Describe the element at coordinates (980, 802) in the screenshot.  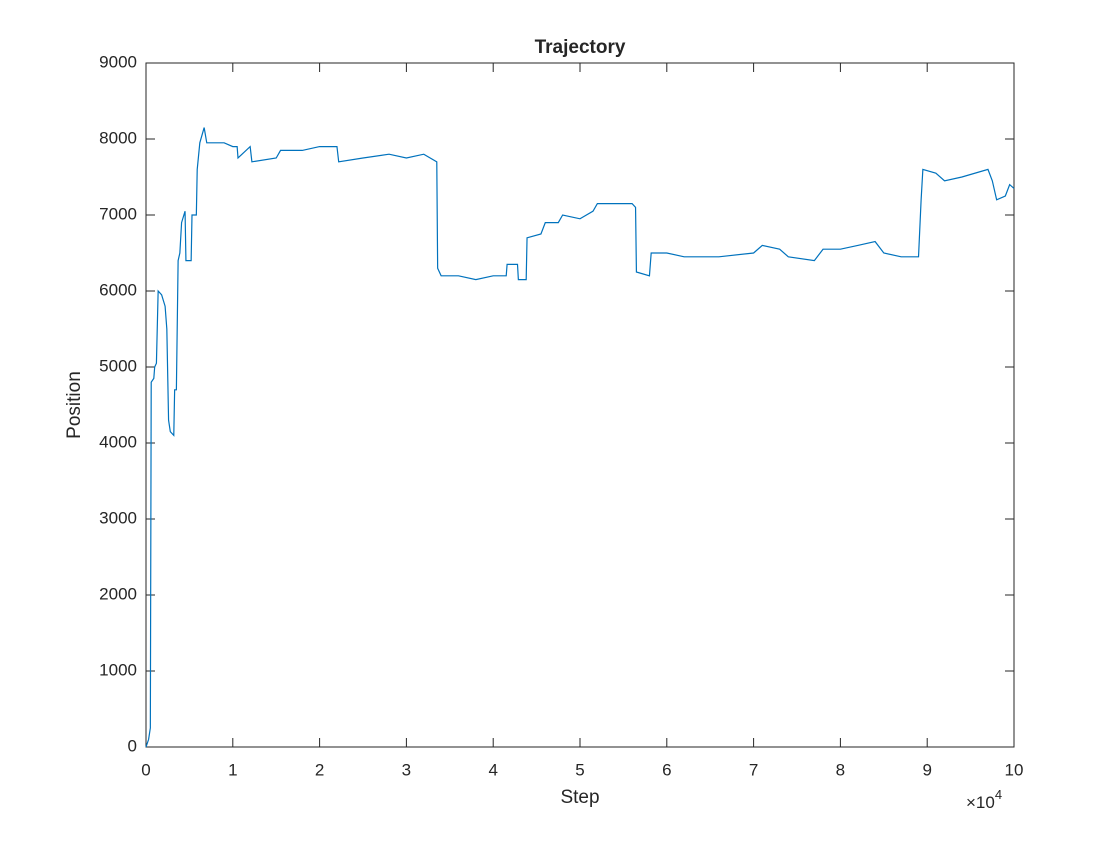
I see `x-multiplier-base: ×10` at that location.